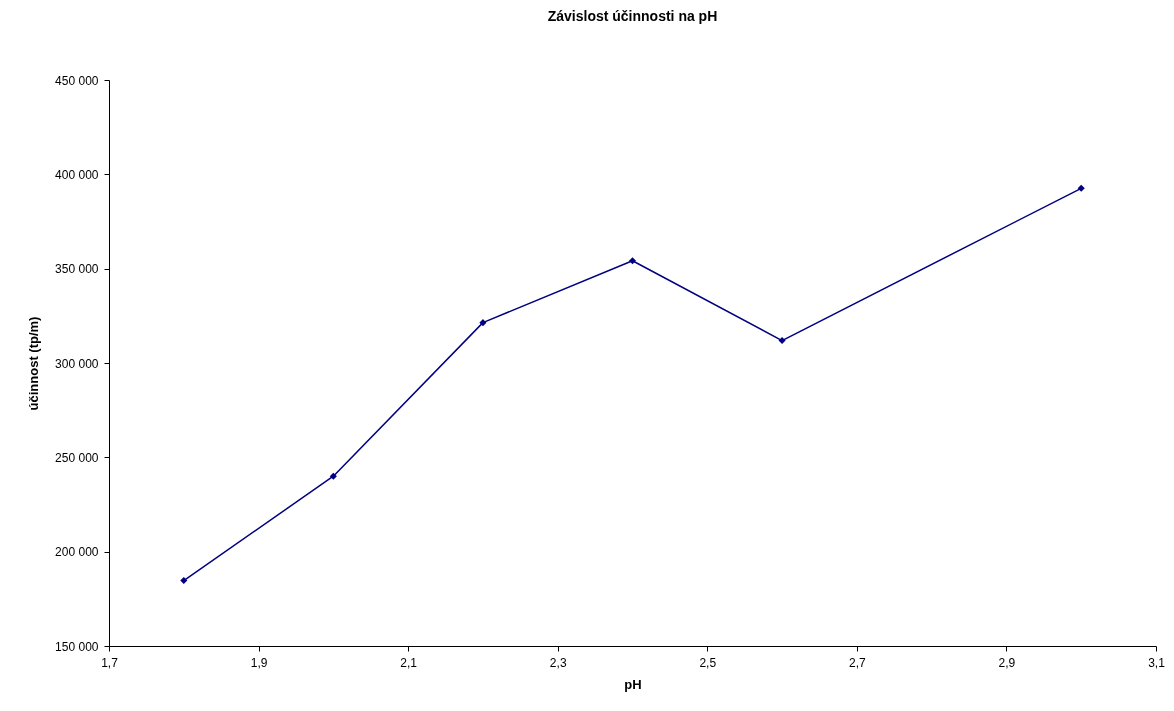  Describe the element at coordinates (77, 80) in the screenshot. I see `y-tick-label: 450 000` at that location.